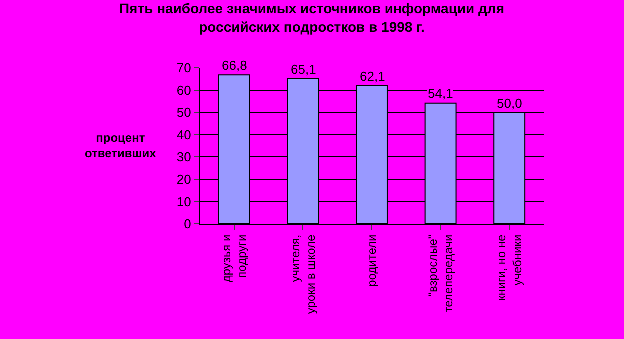 This screenshot has width=624, height=339. I want to click on y-tick-label: 0, so click(188, 224).